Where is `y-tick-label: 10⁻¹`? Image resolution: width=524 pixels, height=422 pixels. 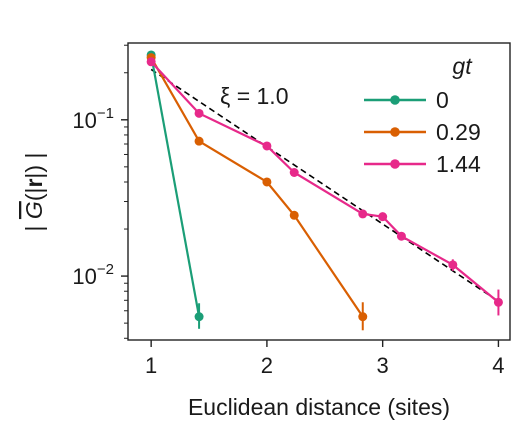
y-tick-label: 10⁻¹ is located at coordinates (93, 119).